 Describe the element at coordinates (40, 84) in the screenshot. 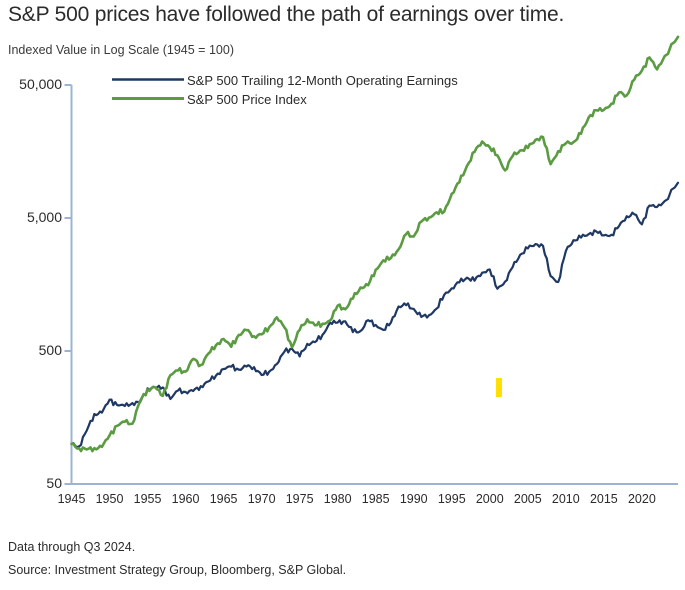

I see `y-tick-label: 50,000` at that location.